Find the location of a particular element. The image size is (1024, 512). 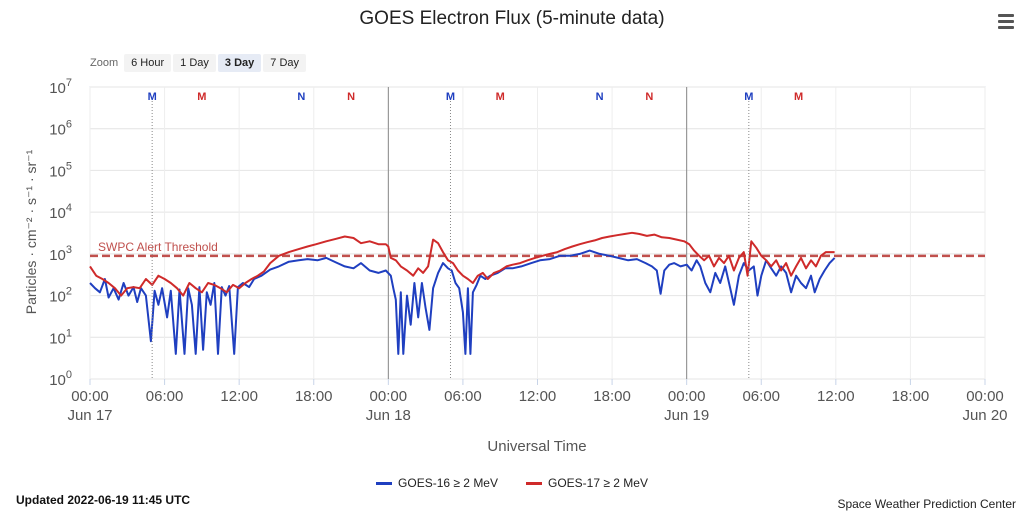

zoom-label: Zoom is located at coordinates (104, 63).